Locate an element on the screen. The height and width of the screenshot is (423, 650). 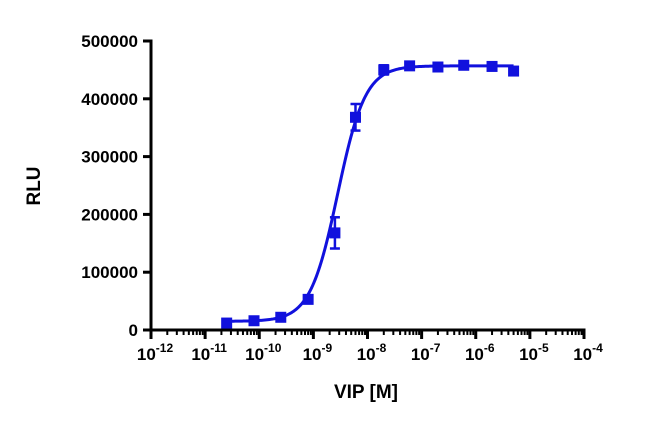
x-axis-title: VIP [M] is located at coordinates (366, 392).